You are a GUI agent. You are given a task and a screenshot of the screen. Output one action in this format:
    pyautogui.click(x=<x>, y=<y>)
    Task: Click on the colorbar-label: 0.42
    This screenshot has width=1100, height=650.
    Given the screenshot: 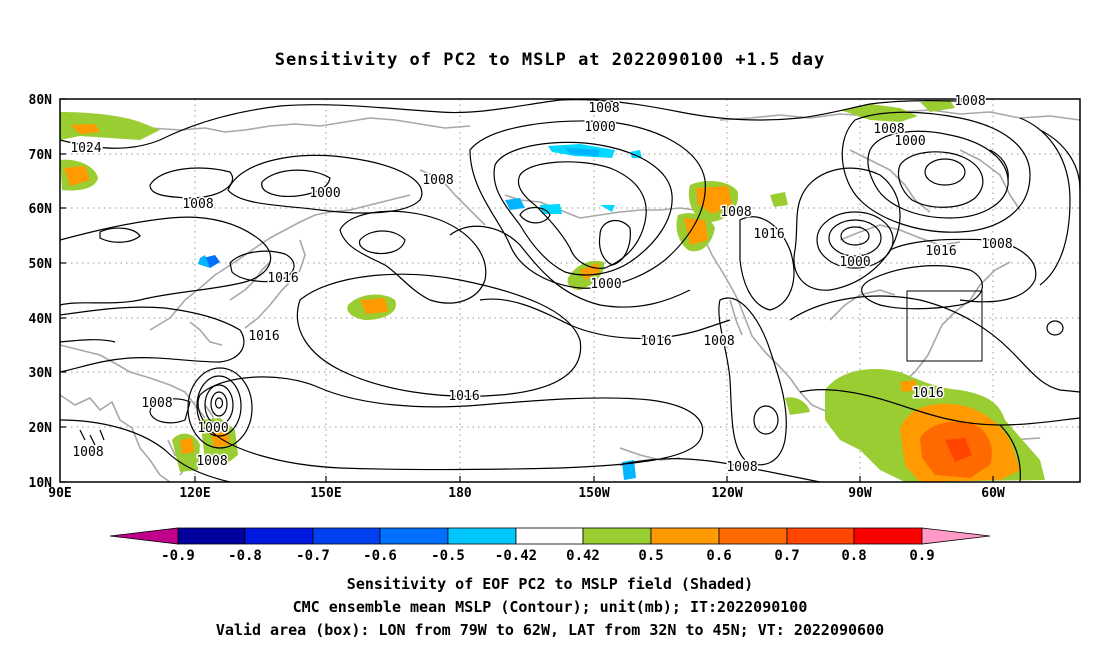 What is the action you would take?
    pyautogui.click(x=583, y=556)
    